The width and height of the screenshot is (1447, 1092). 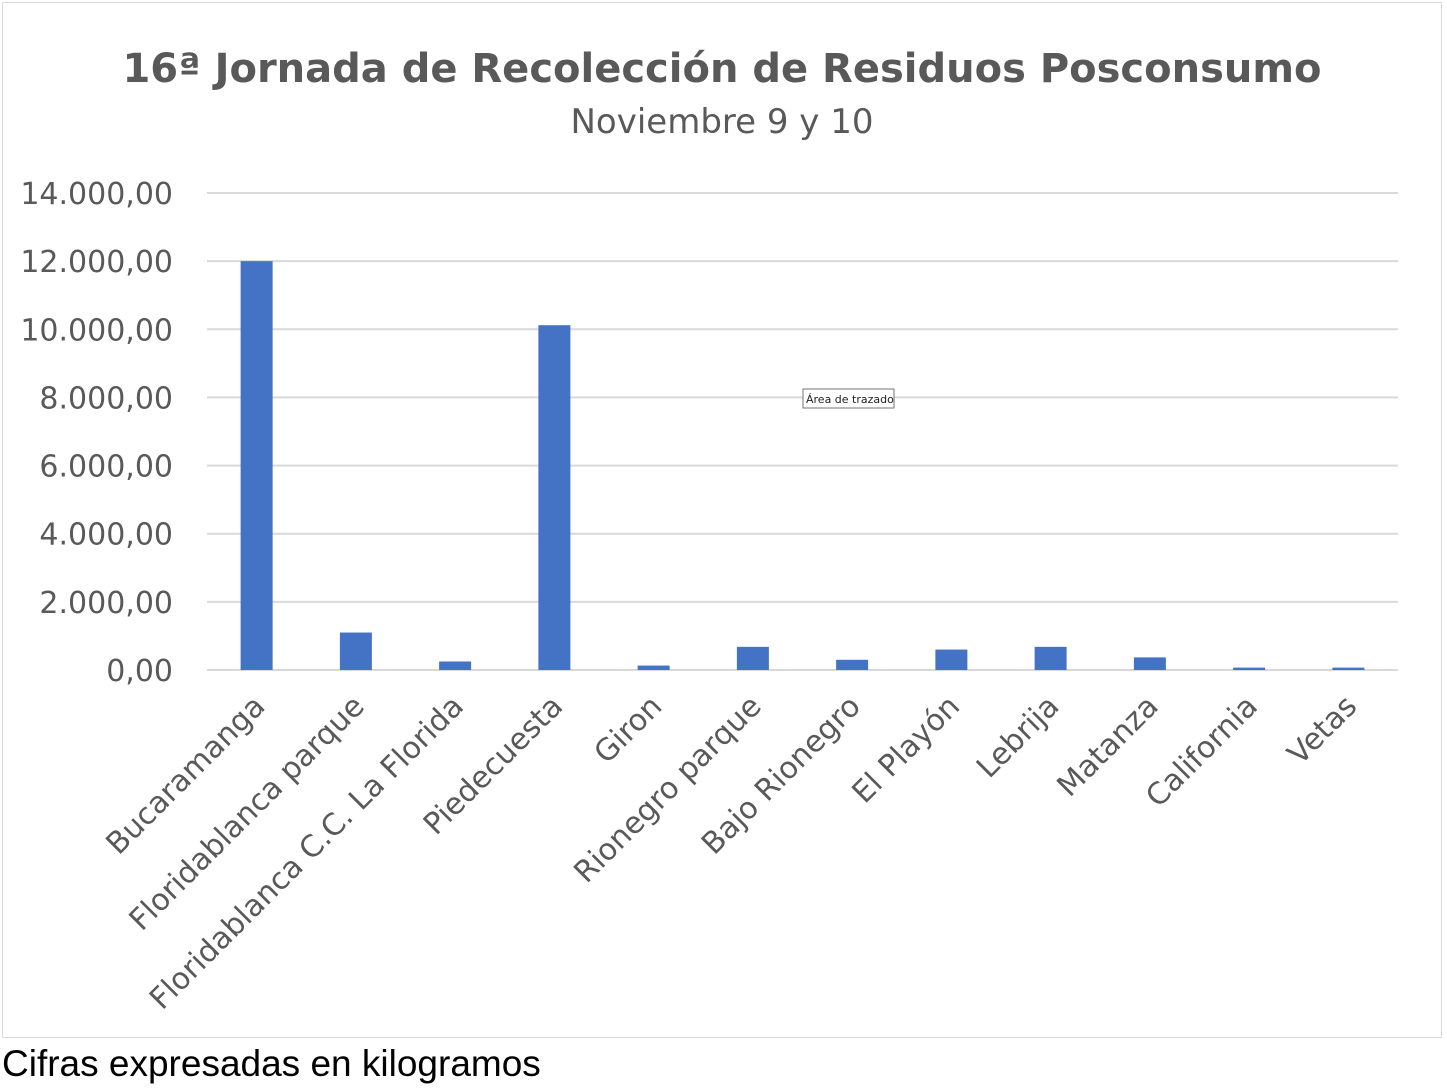 I want to click on y-tick-label: 2.000,00, so click(x=106, y=603).